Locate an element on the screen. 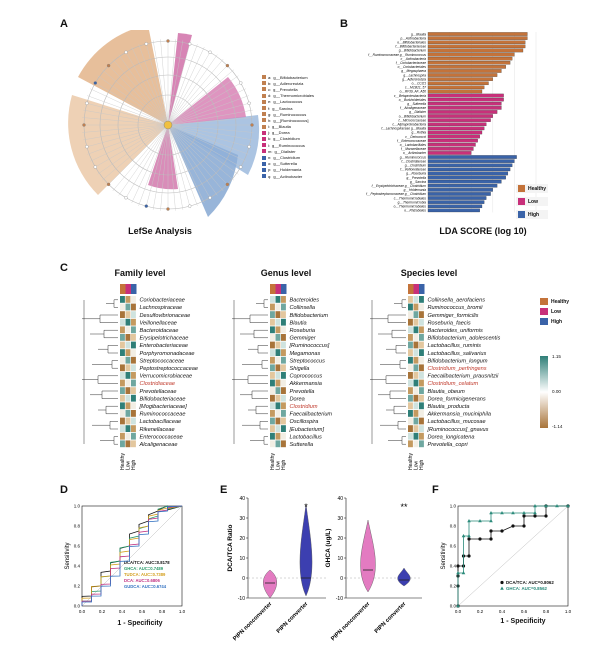  heatmap-row-label: Bacteroides_uniformis is located at coordinates (456, 331).